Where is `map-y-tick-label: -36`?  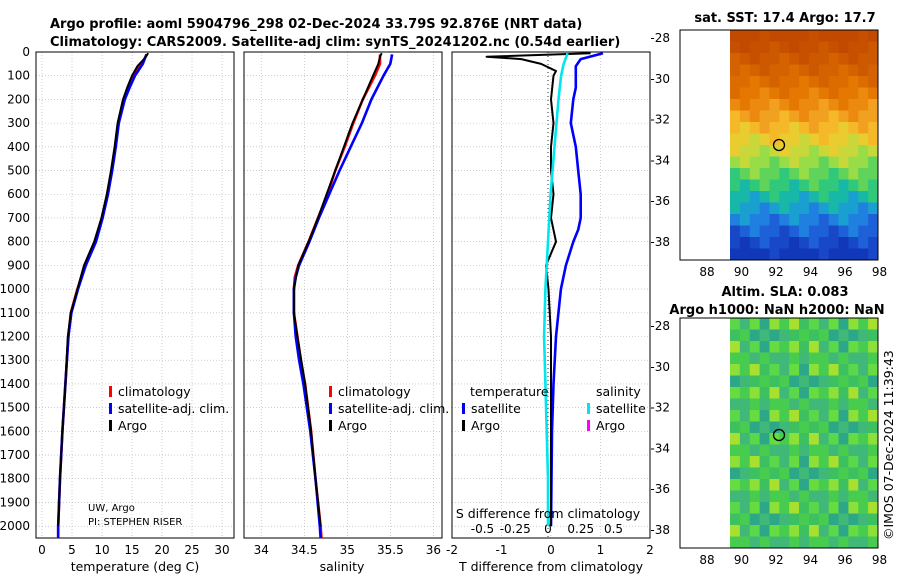 map-y-tick-label: -36 is located at coordinates (660, 489).